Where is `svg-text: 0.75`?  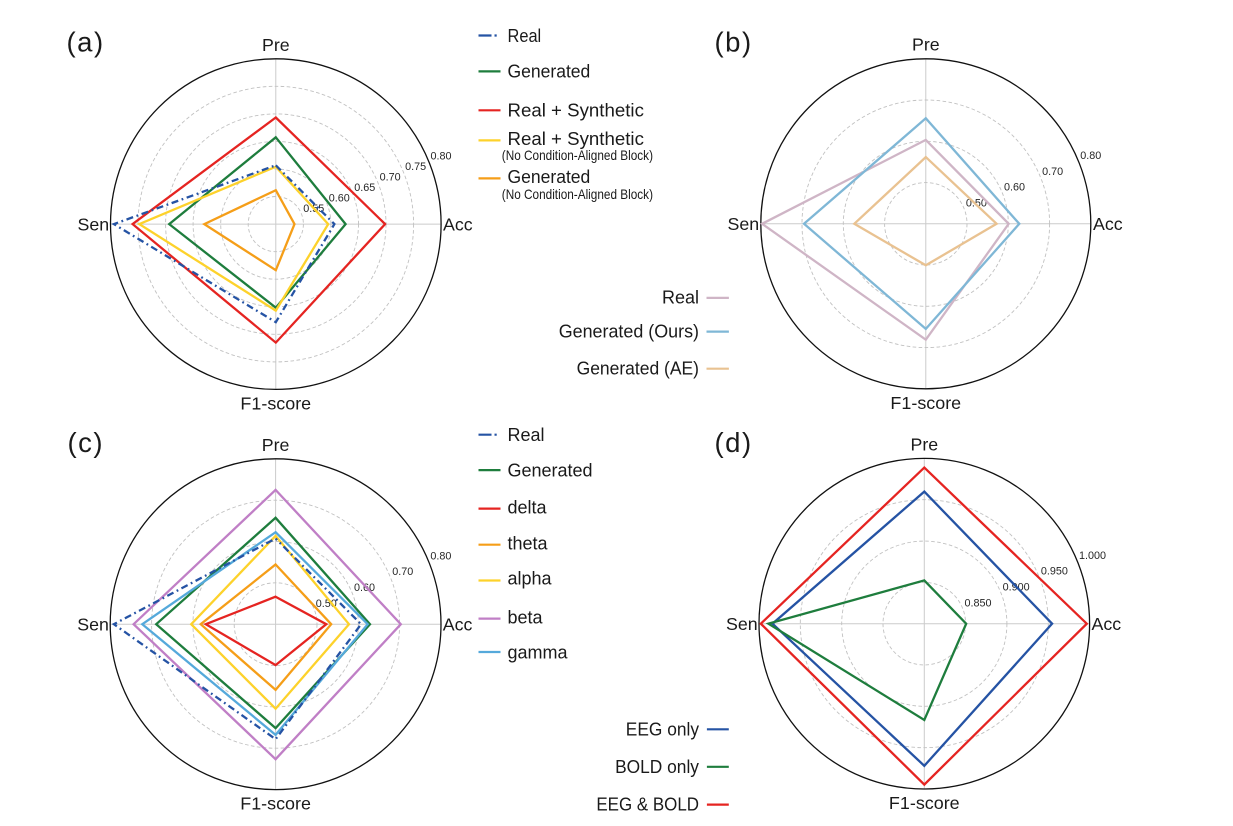 svg-text: 0.75 is located at coordinates (415, 167).